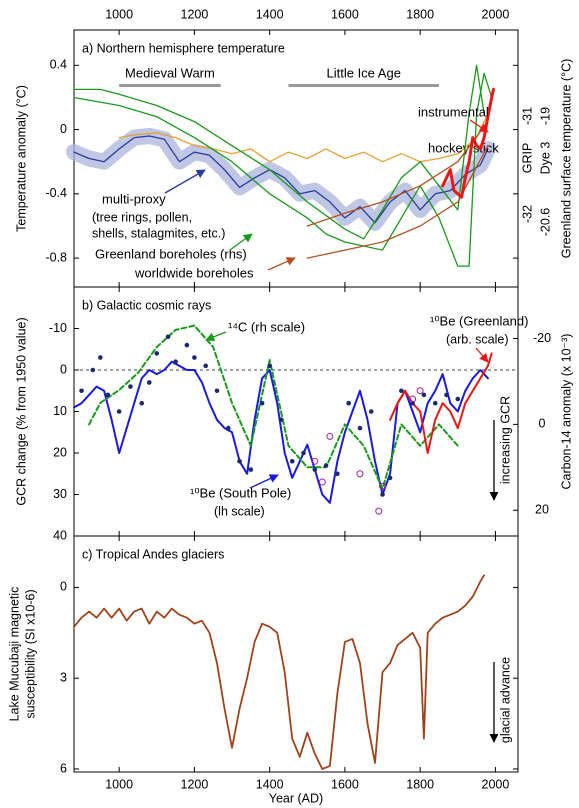  I want to click on annotation: -32, so click(527, 214).